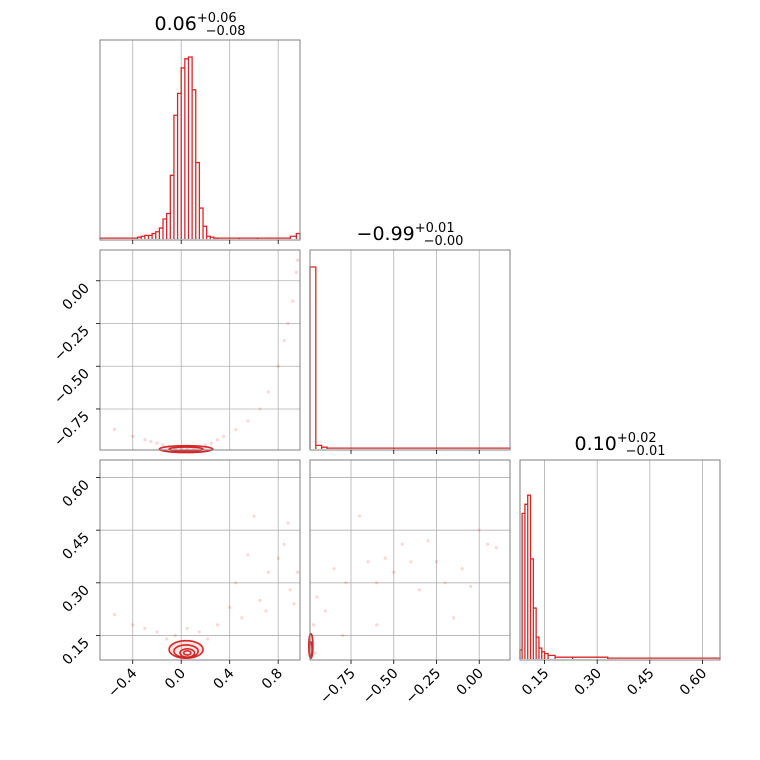  Describe the element at coordinates (338, 687) in the screenshot. I see `x-tick-label: −0.75` at that location.